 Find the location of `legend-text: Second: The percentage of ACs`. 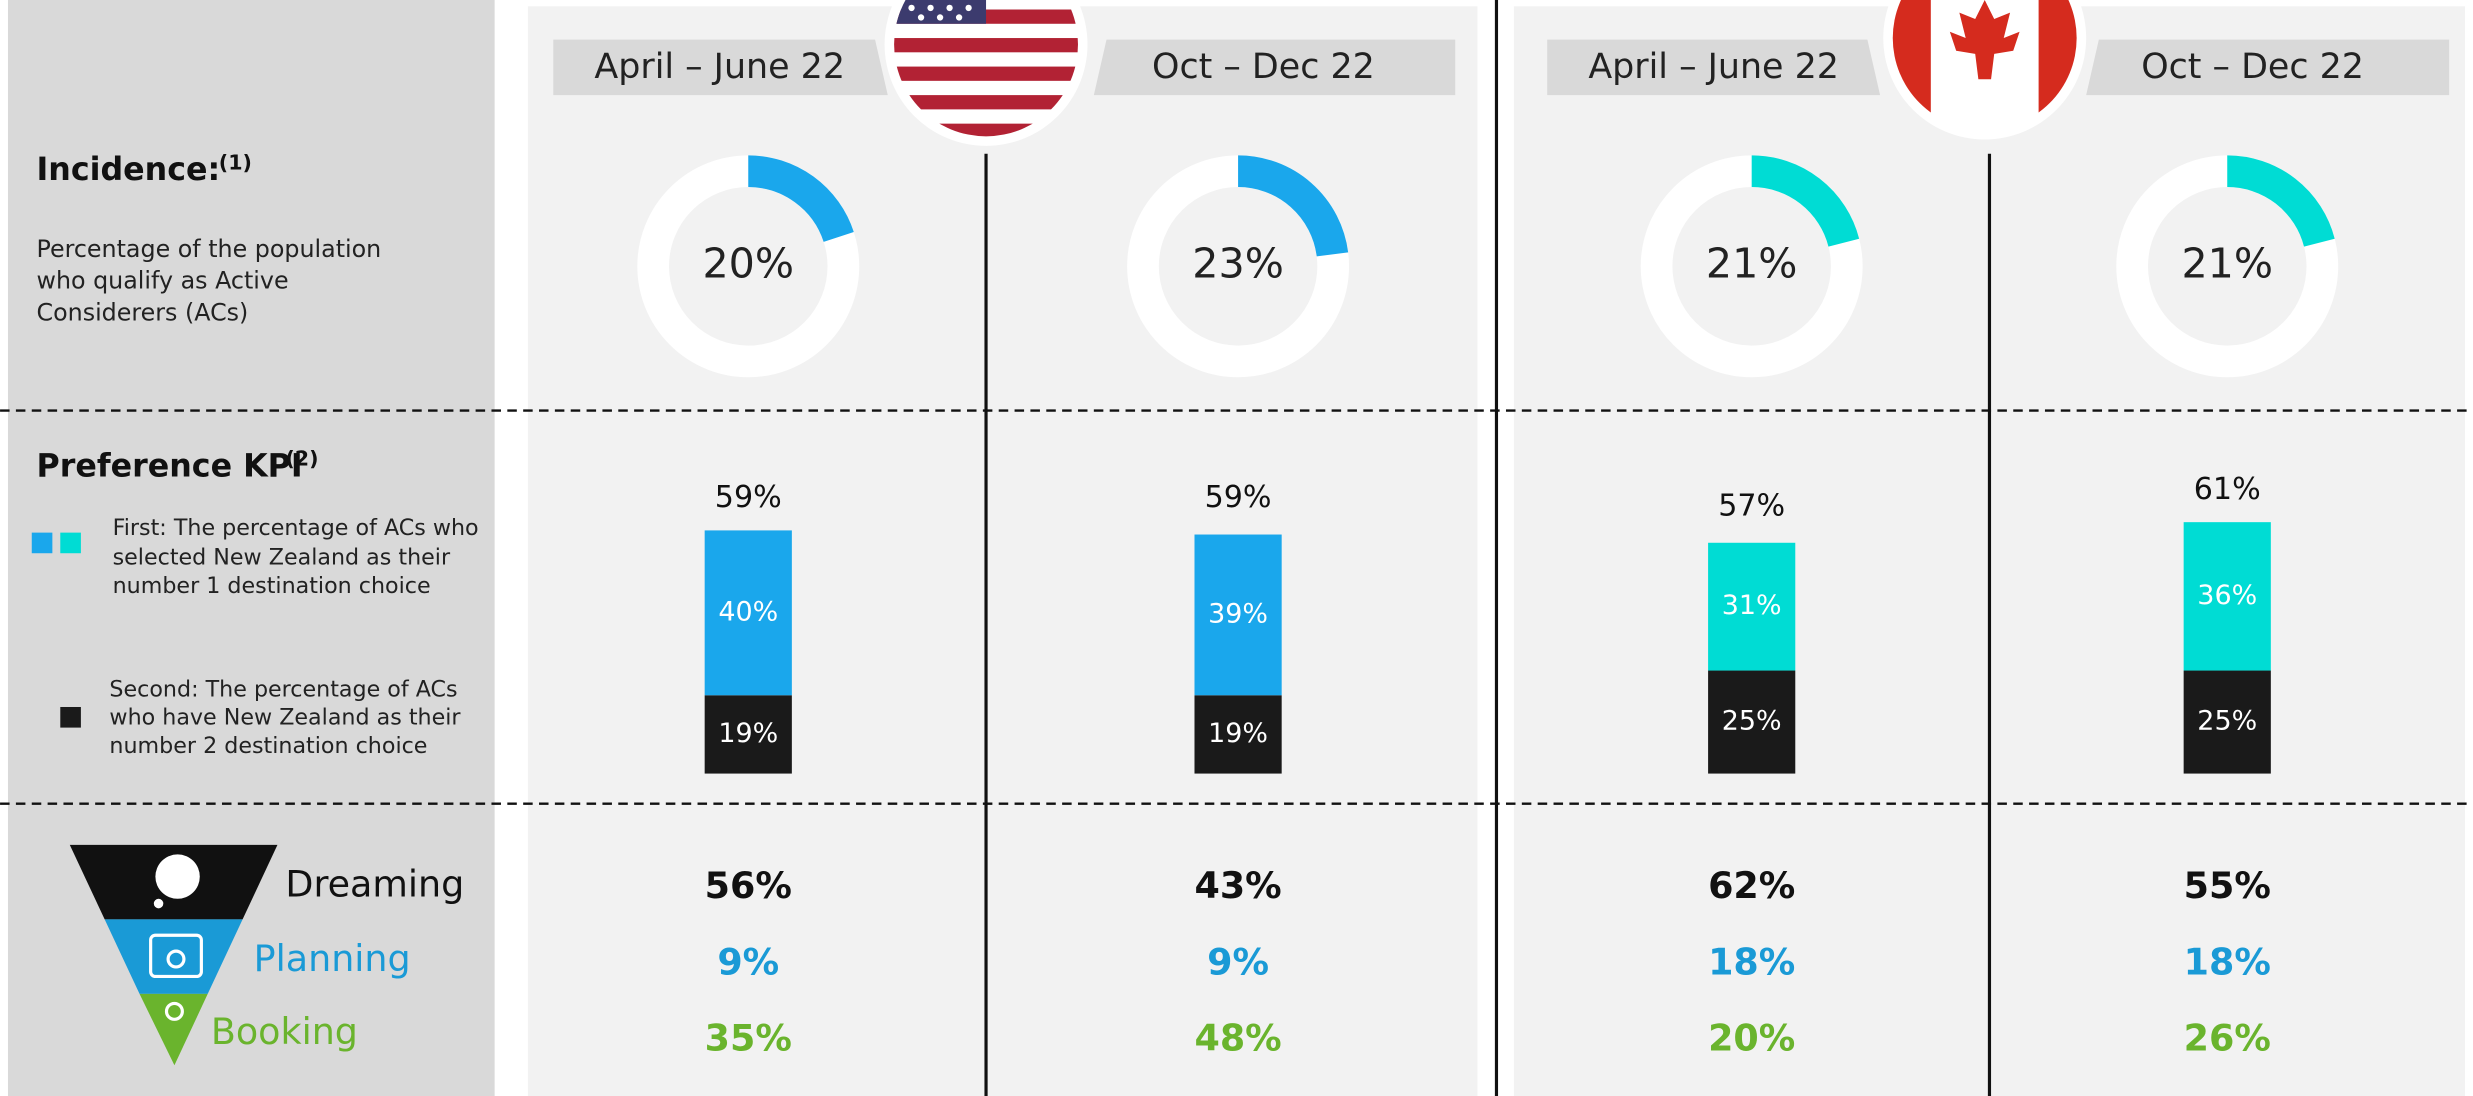

legend-text: Second: The percentage of ACs is located at coordinates (283, 689).